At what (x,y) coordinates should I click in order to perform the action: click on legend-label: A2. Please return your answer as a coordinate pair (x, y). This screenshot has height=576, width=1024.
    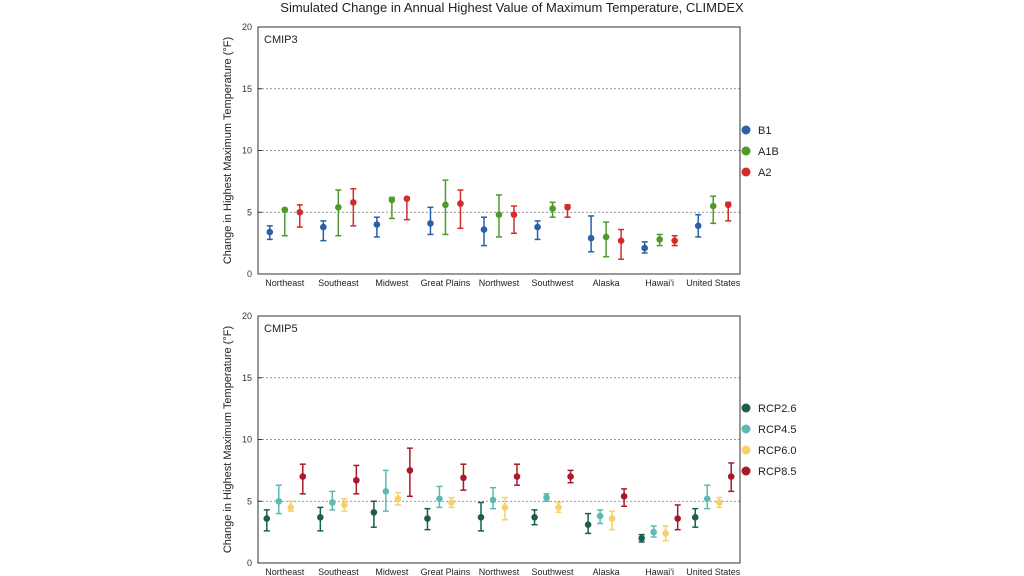
    Looking at the image, I should click on (764, 173).